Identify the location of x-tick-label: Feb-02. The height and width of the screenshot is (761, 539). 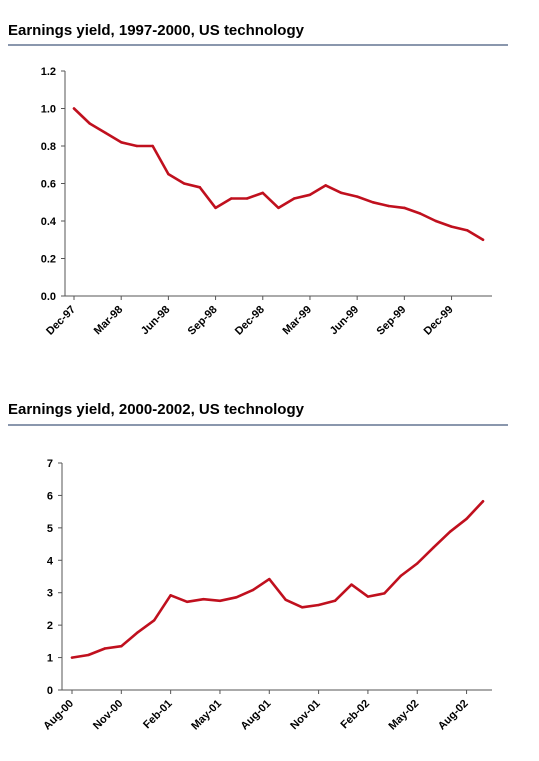
(355, 715).